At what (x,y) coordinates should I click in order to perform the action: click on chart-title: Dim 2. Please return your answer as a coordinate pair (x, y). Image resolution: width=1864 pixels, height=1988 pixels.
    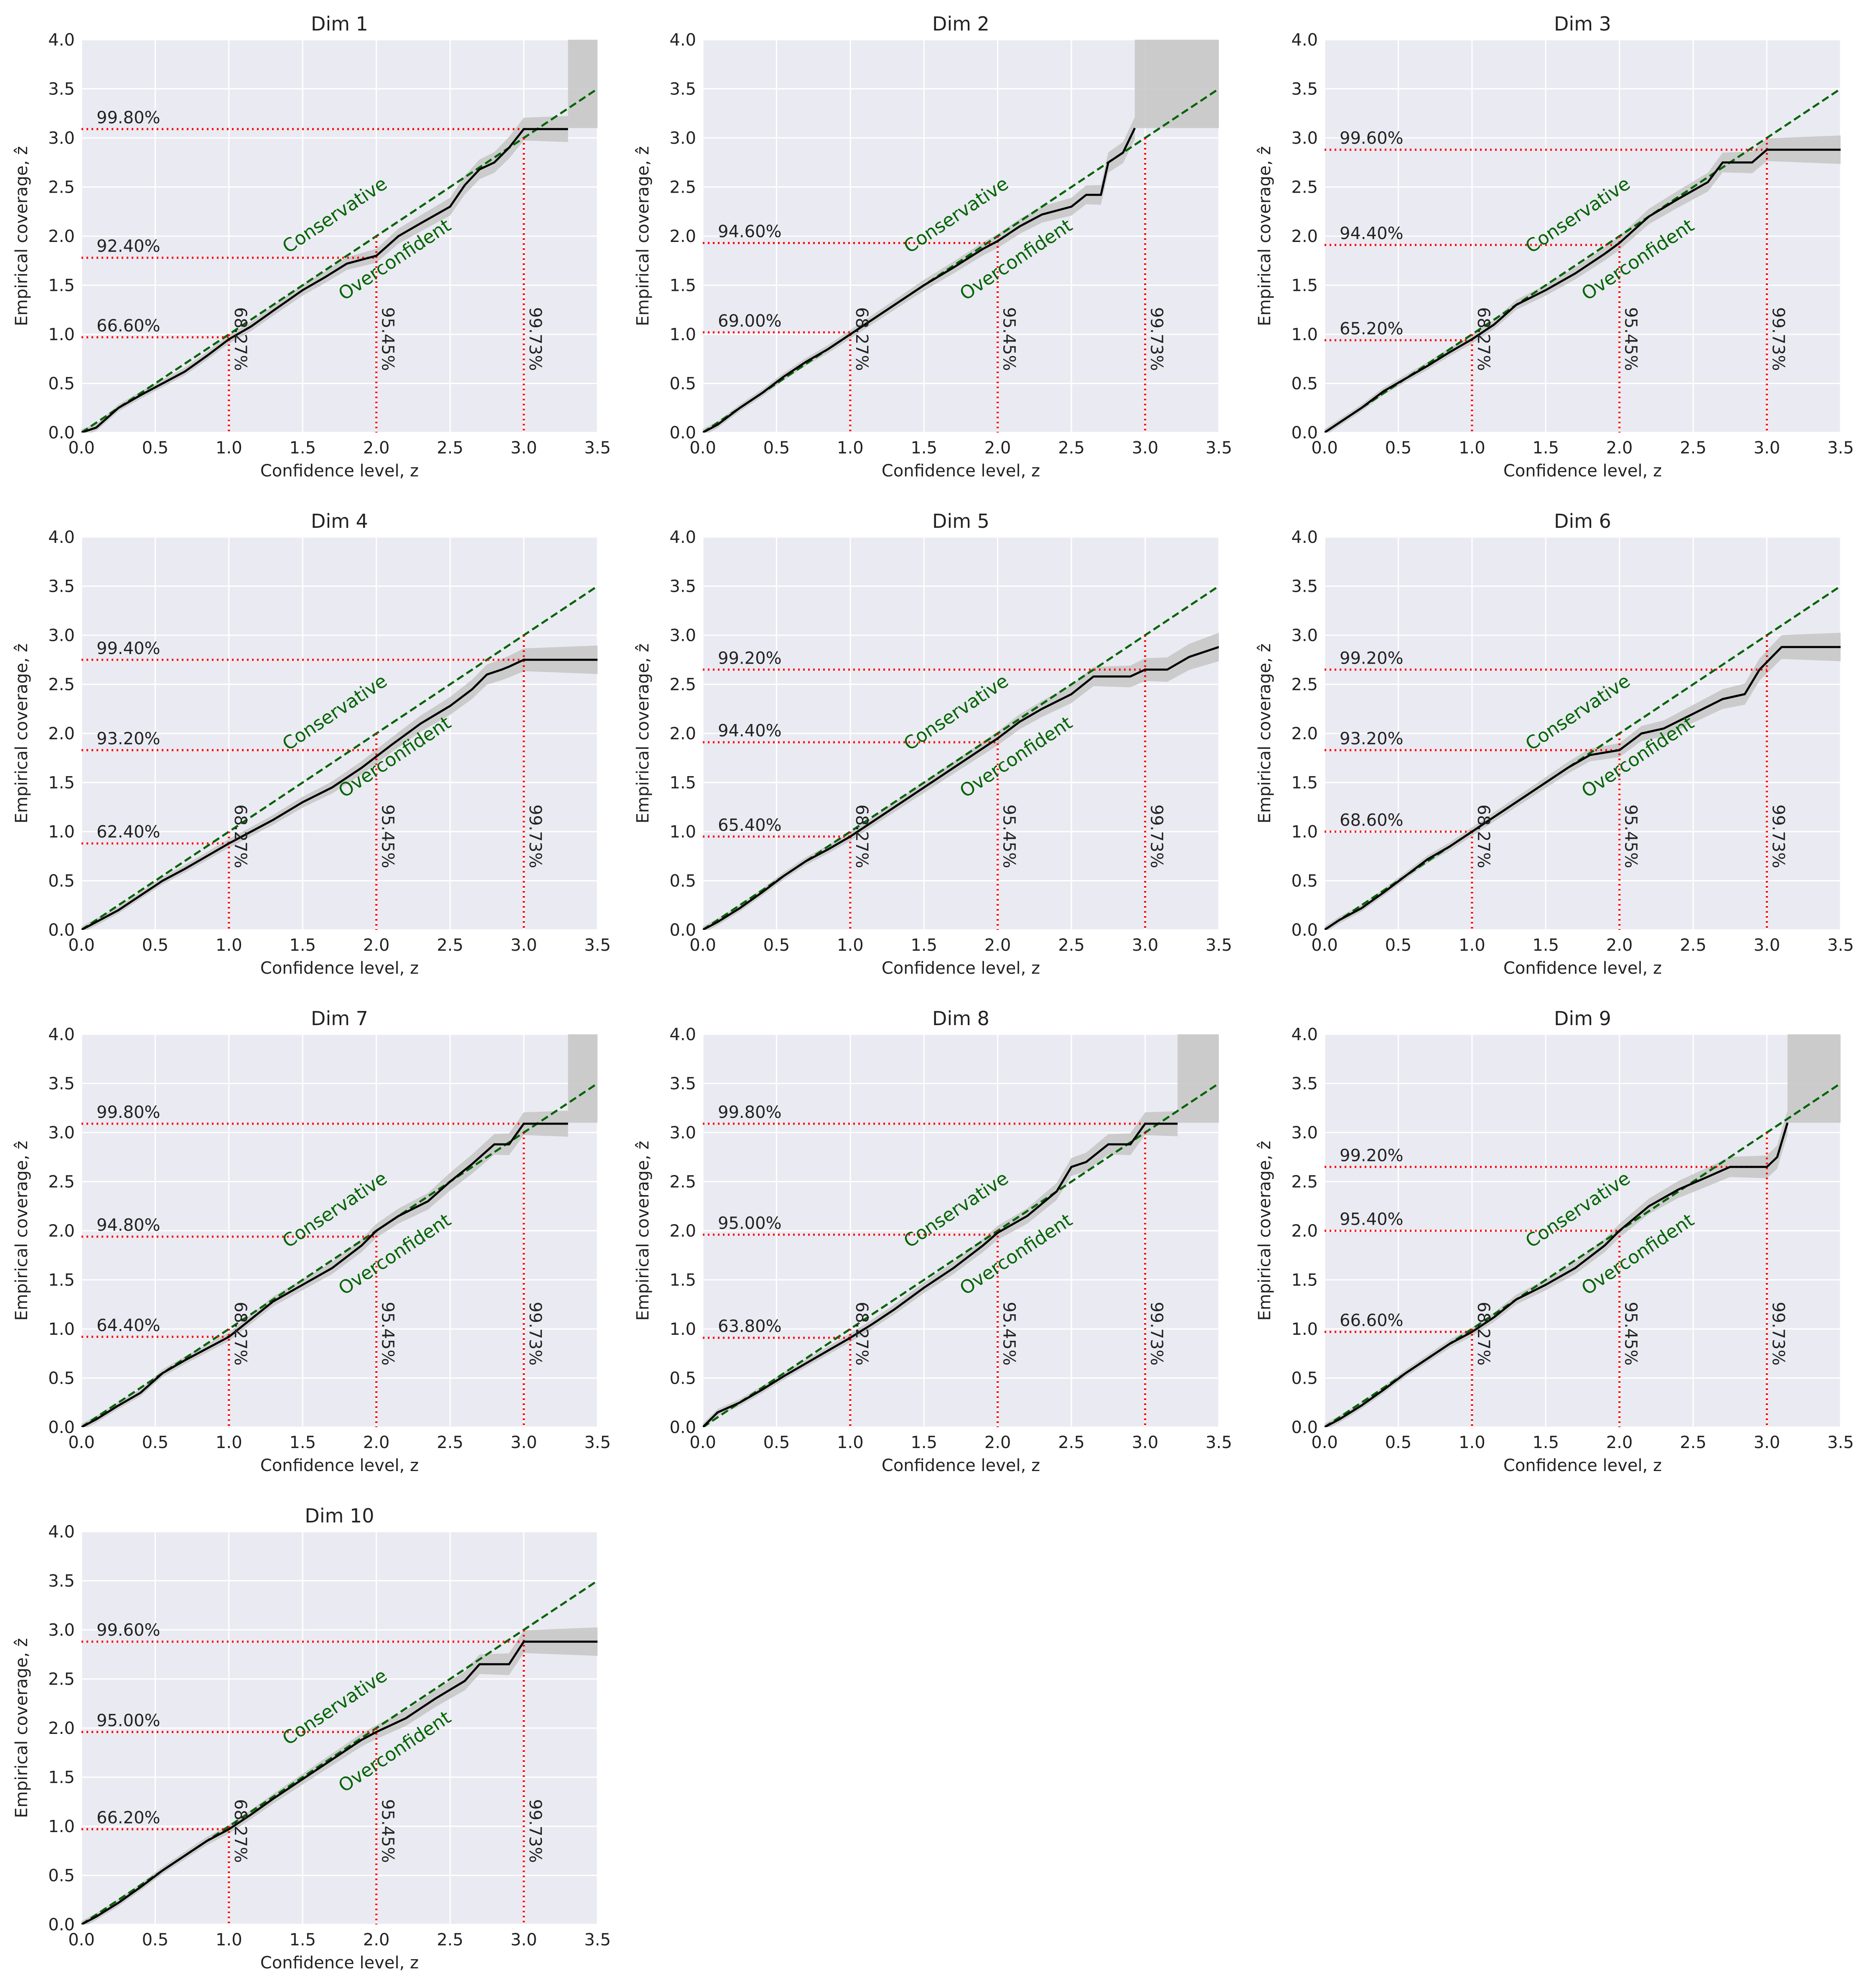
    Looking at the image, I should click on (961, 24).